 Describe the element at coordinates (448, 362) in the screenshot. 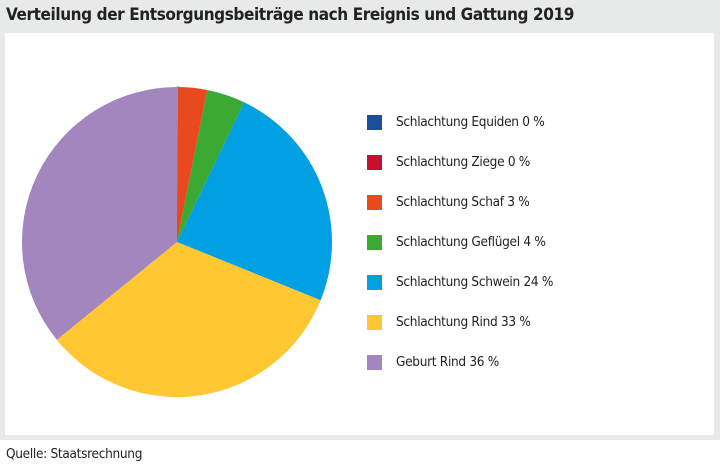

I see `legend-label: Geburt Rind 36 %` at that location.